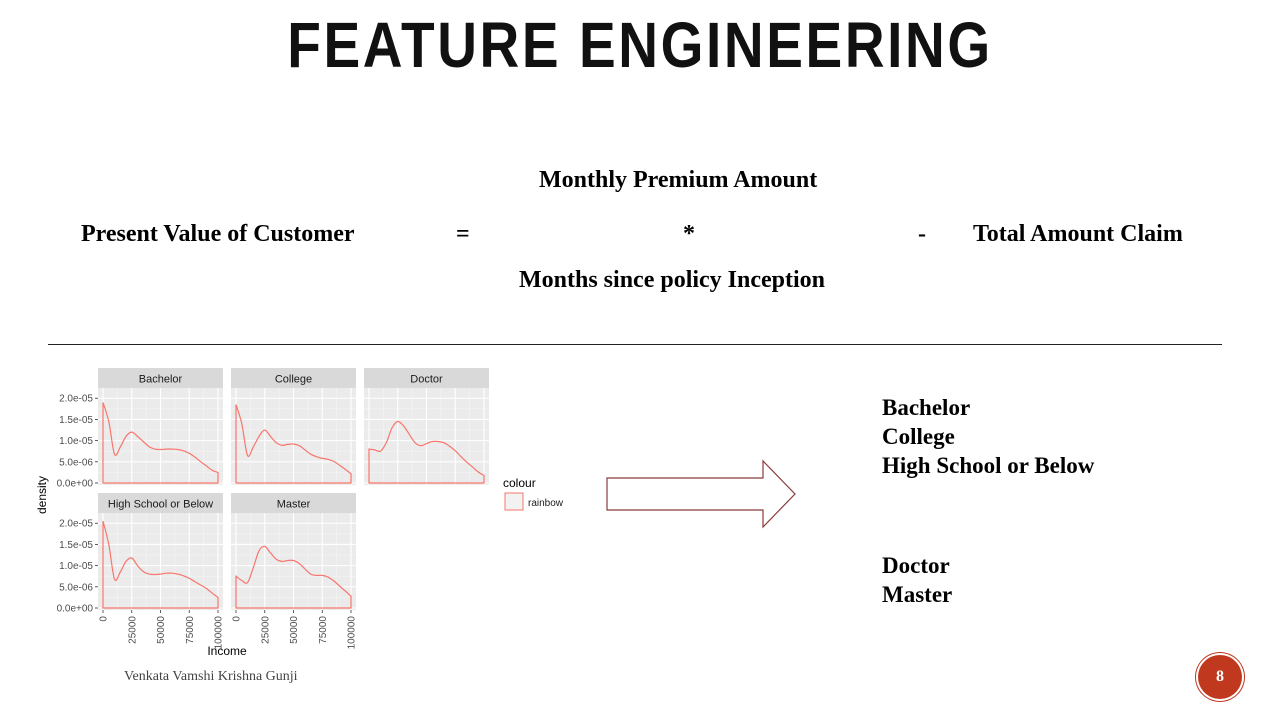 The image size is (1280, 720). What do you see at coordinates (918, 436) in the screenshot?
I see `group-a-item: College` at bounding box center [918, 436].